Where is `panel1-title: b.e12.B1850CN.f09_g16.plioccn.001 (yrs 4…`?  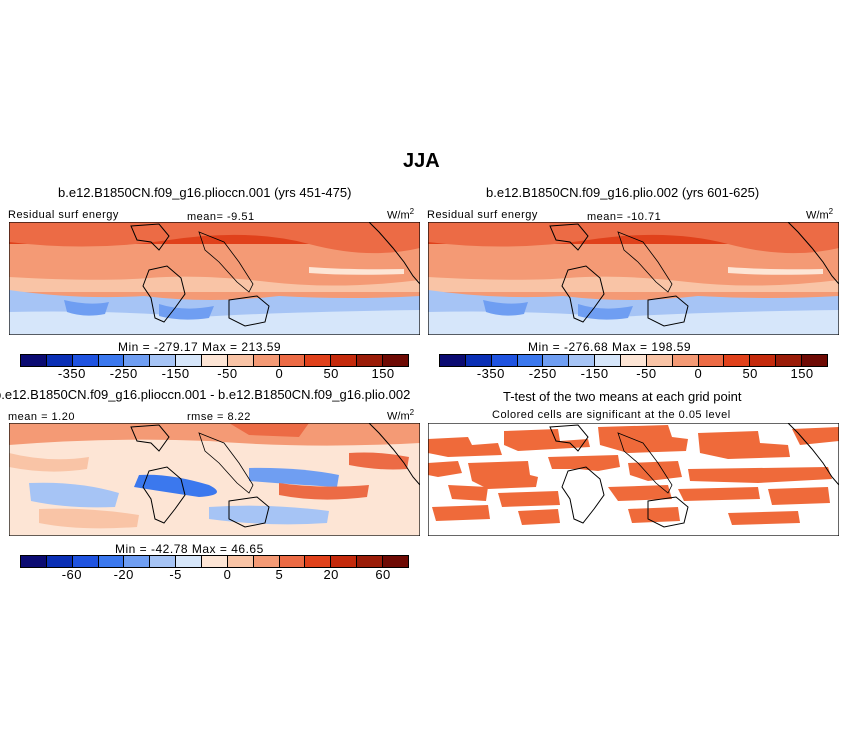 panel1-title: b.e12.B1850CN.f09_g16.plioccn.001 (yrs 4… is located at coordinates (205, 192).